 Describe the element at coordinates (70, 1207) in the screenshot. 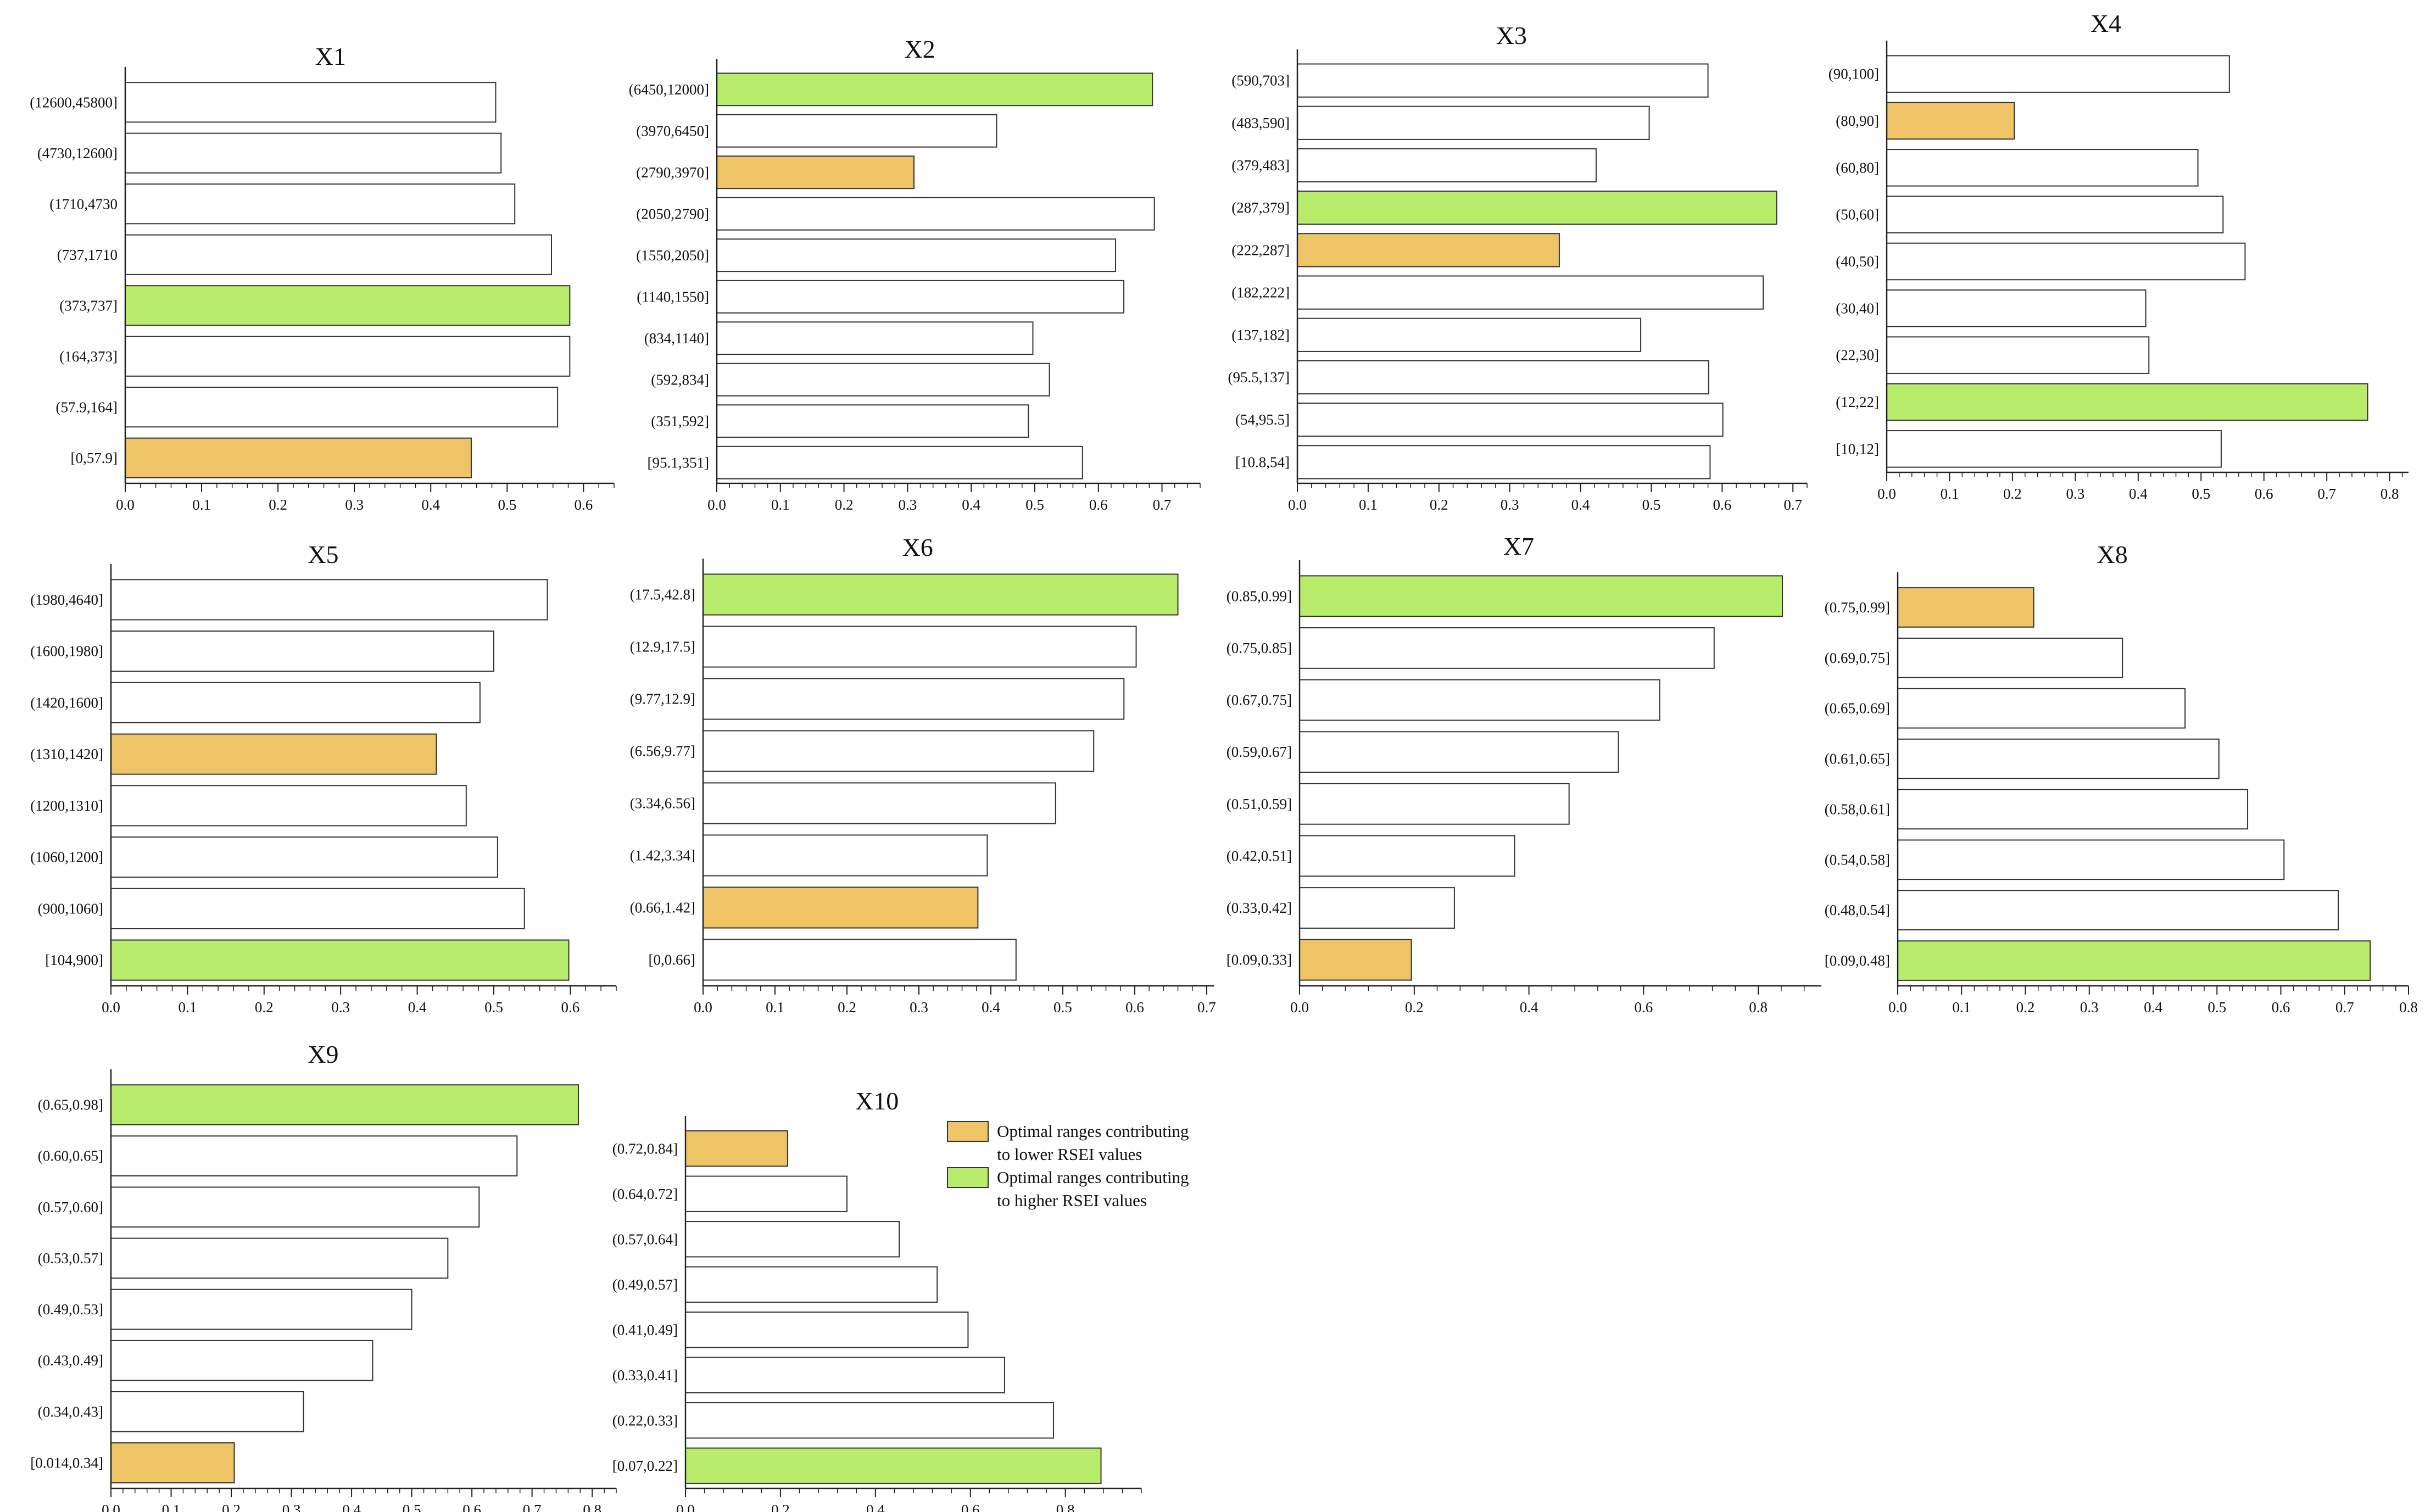

I see `category-label: (0.57,0.60]` at that location.